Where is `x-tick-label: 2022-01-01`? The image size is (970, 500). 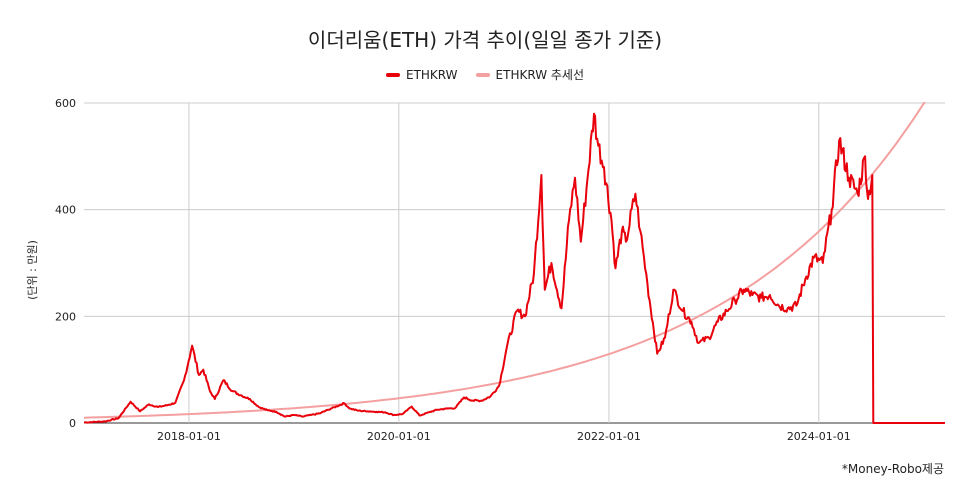
x-tick-label: 2022-01-01 is located at coordinates (609, 436).